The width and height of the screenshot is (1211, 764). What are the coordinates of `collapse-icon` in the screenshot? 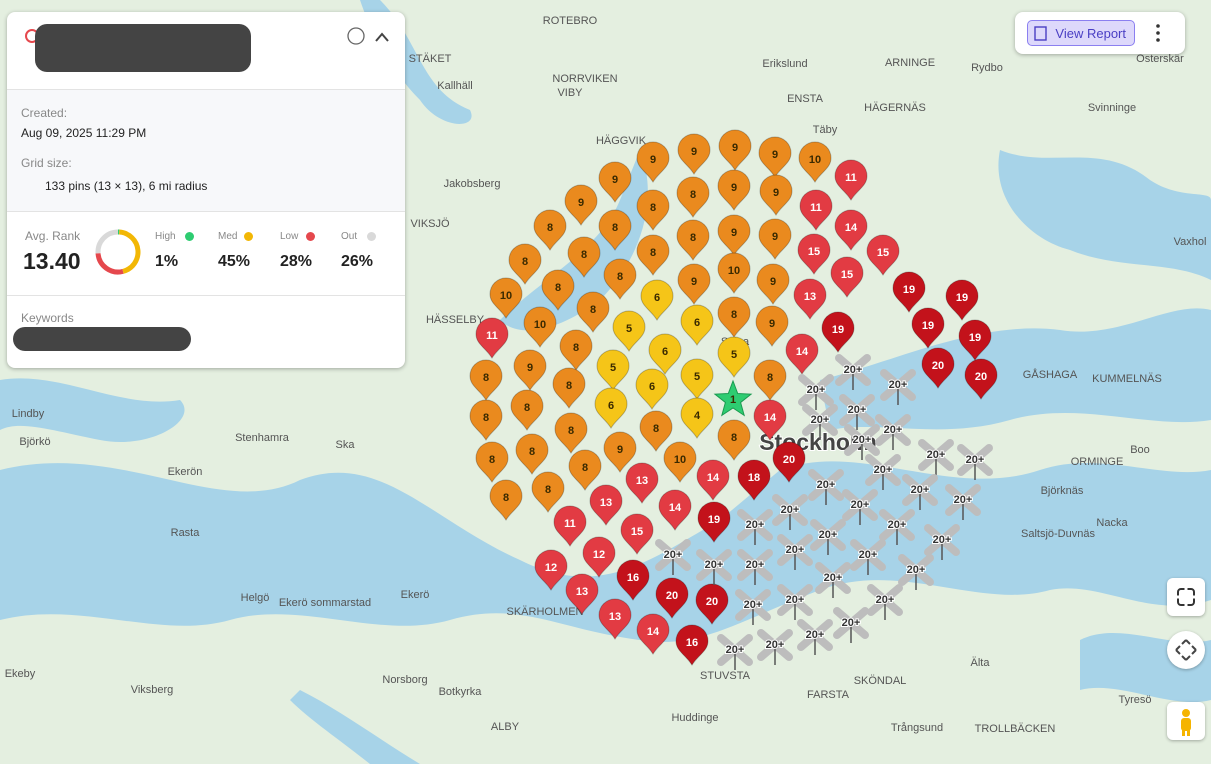 It's located at (382, 37).